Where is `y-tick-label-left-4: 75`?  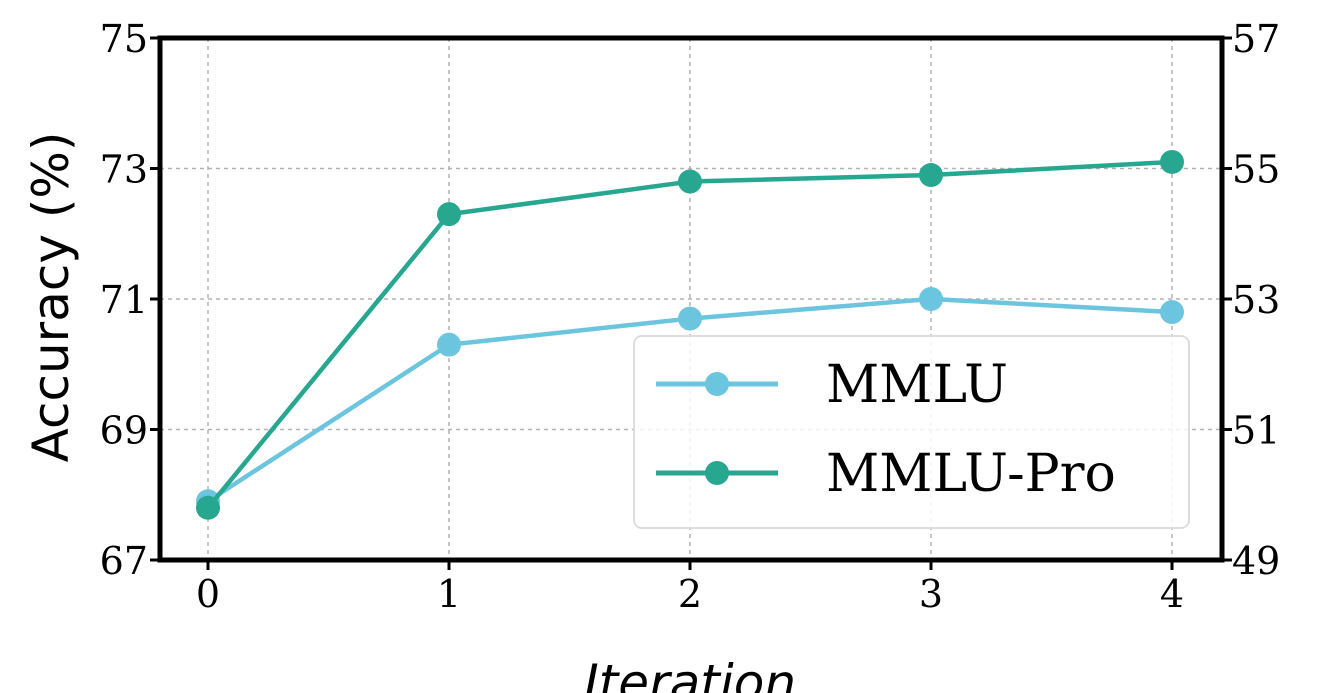
y-tick-label-left-4: 75 is located at coordinates (124, 39).